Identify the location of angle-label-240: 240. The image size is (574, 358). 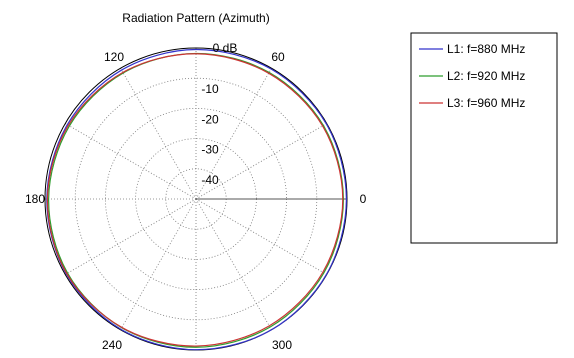
(112, 345).